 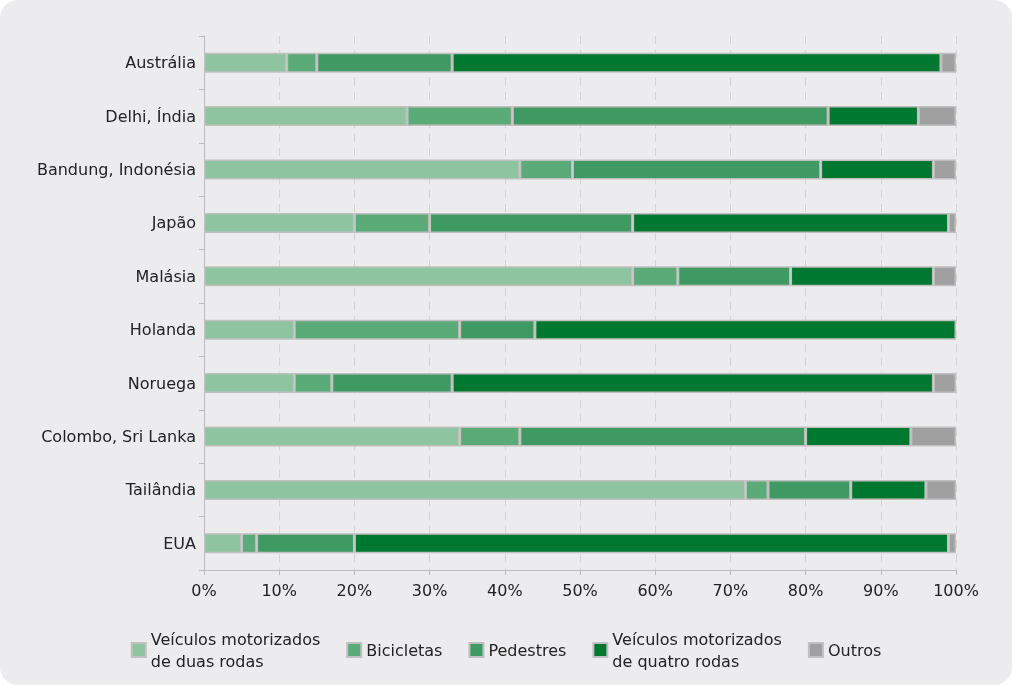 What do you see at coordinates (527, 650) in the screenshot?
I see `legend-label: Pedestres` at bounding box center [527, 650].